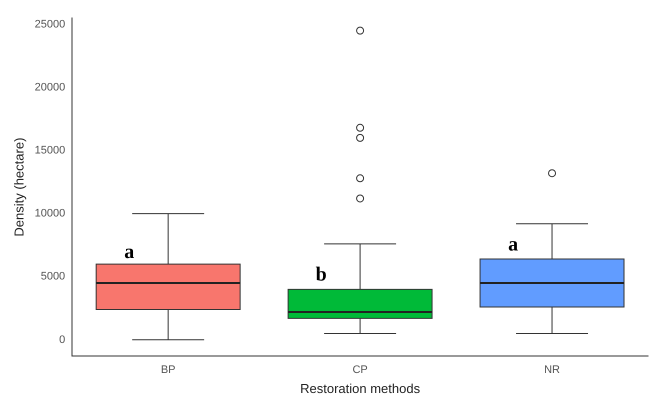  I want to click on y-tick-label: 5000, so click(53, 276).